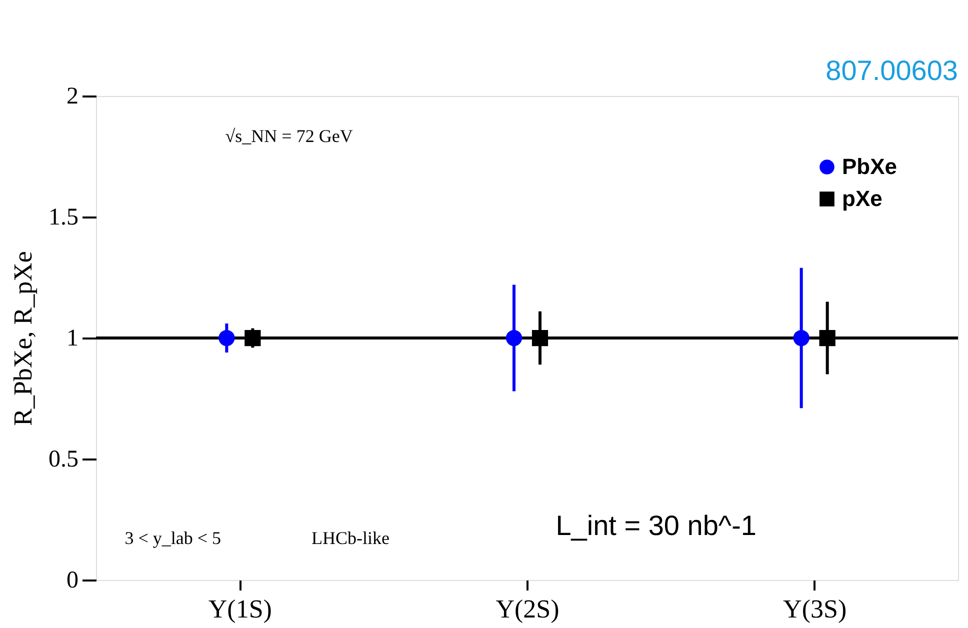 The height and width of the screenshot is (628, 968). I want to click on x-tick-label: Υ(2S), so click(528, 609).